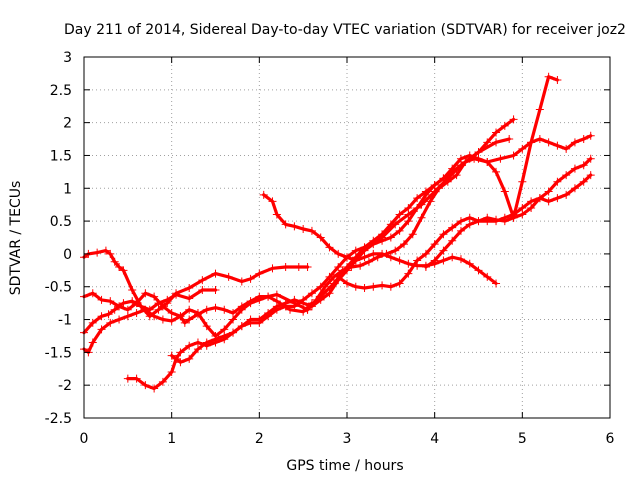  I want to click on y-tick-label: 0.5, so click(61, 222).